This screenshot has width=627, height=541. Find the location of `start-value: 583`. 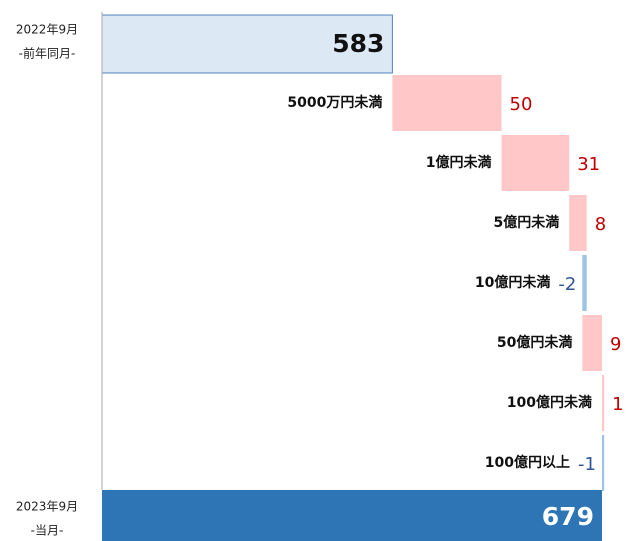

start-value: 583 is located at coordinates (358, 43).